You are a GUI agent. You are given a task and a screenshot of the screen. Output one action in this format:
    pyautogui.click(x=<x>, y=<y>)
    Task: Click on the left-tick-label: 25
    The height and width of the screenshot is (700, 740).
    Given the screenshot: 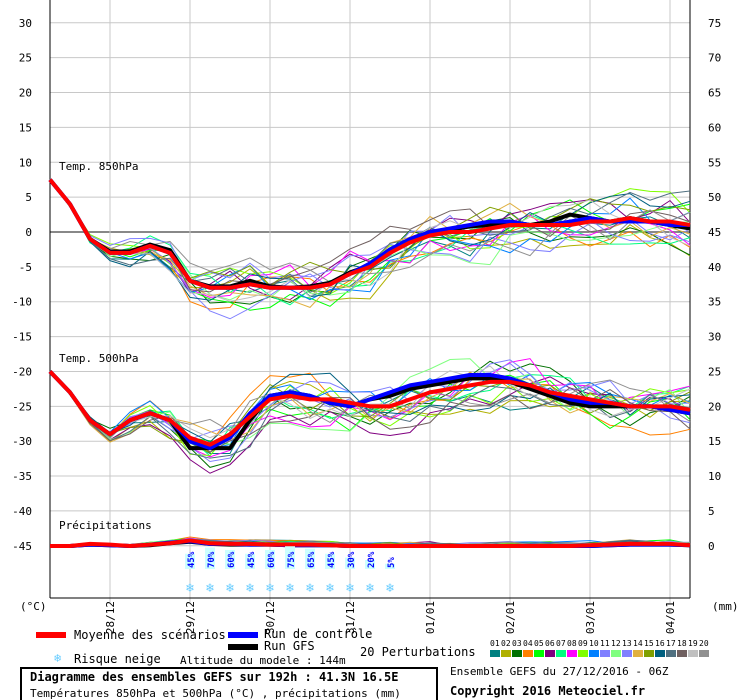 What is the action you would take?
    pyautogui.click(x=25, y=58)
    